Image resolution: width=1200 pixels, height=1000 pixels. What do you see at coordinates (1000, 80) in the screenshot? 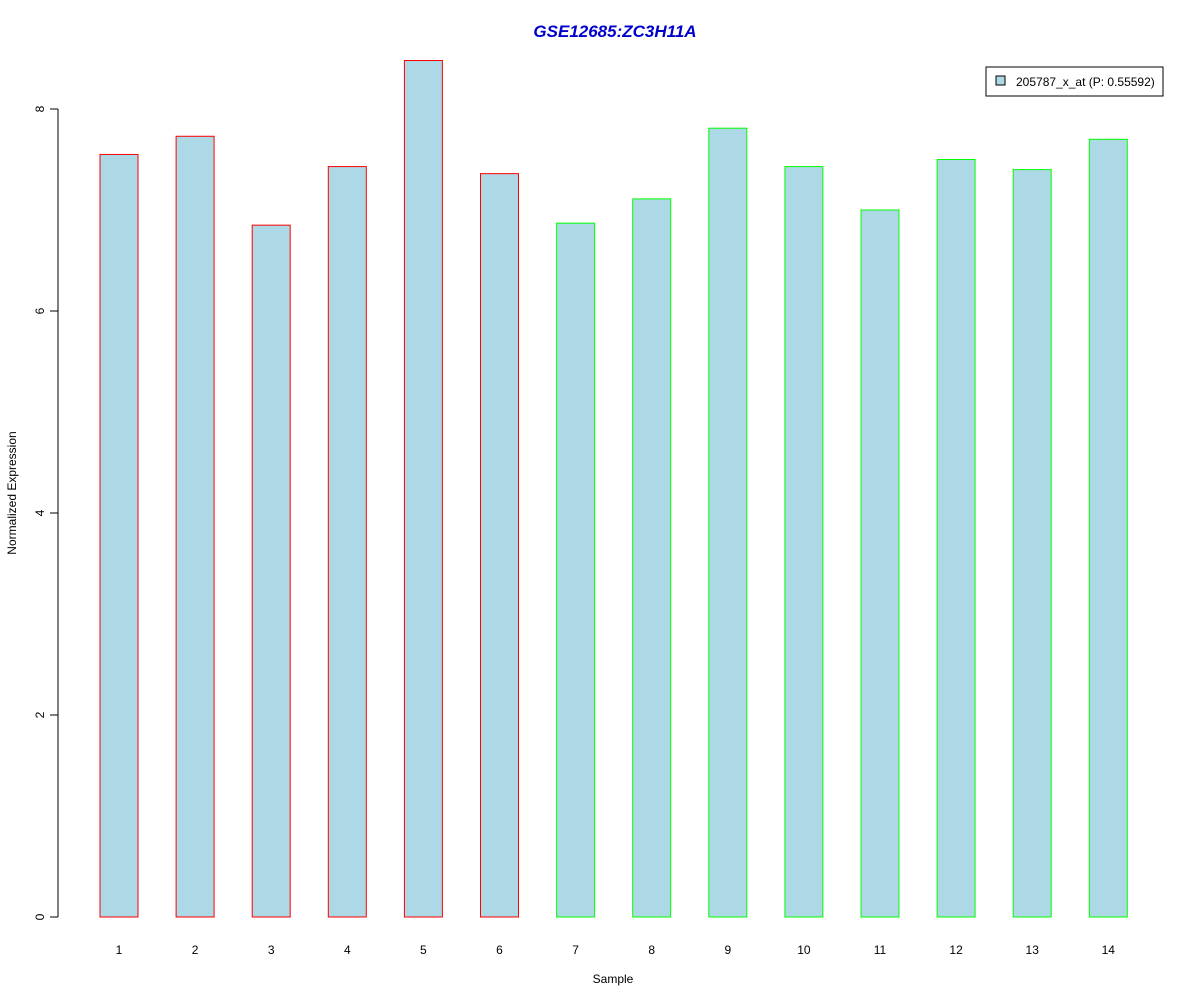
I see `legend-swatch` at bounding box center [1000, 80].